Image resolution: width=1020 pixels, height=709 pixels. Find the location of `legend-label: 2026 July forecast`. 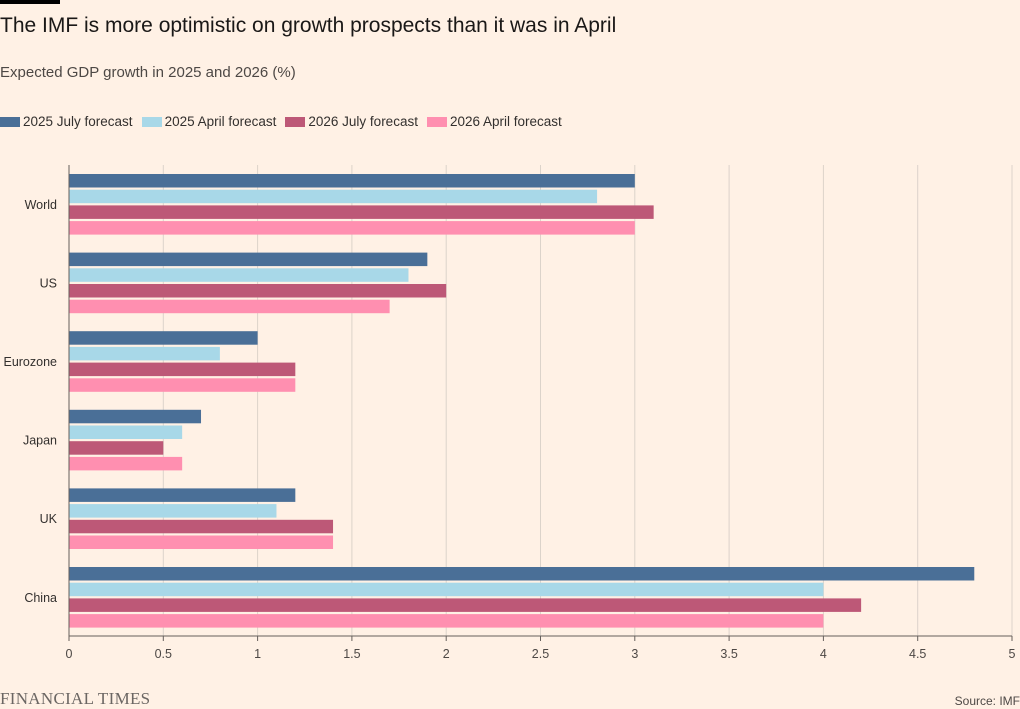

legend-label: 2026 July forecast is located at coordinates (363, 121).